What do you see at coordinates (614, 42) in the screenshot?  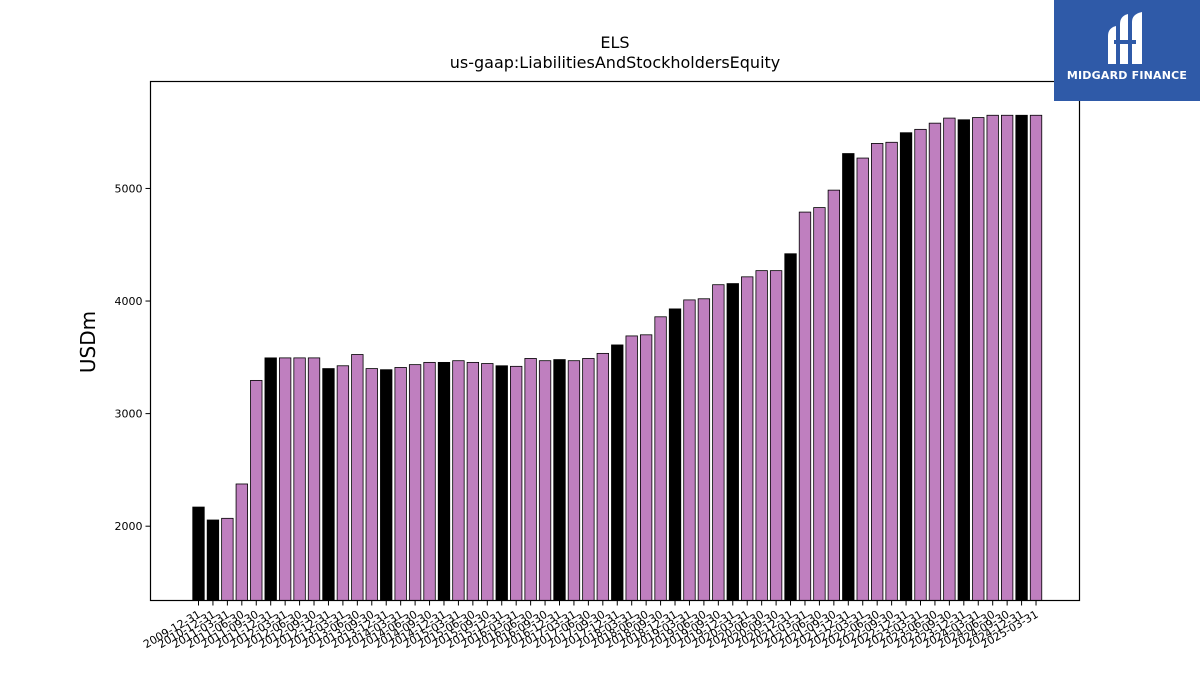 I see `chart-title: ELS` at bounding box center [614, 42].